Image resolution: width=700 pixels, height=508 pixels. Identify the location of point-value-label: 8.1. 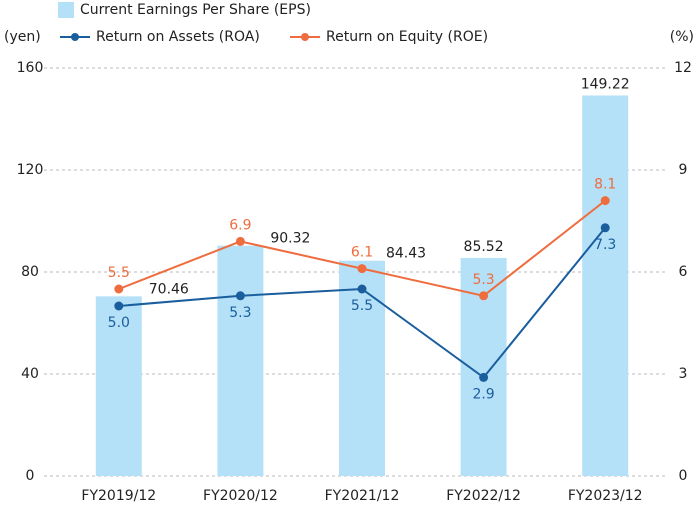
(605, 185).